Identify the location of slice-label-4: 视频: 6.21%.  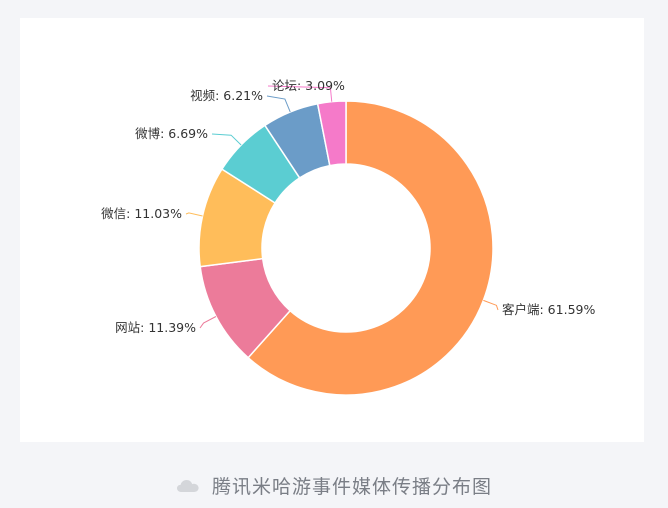
(226, 95).